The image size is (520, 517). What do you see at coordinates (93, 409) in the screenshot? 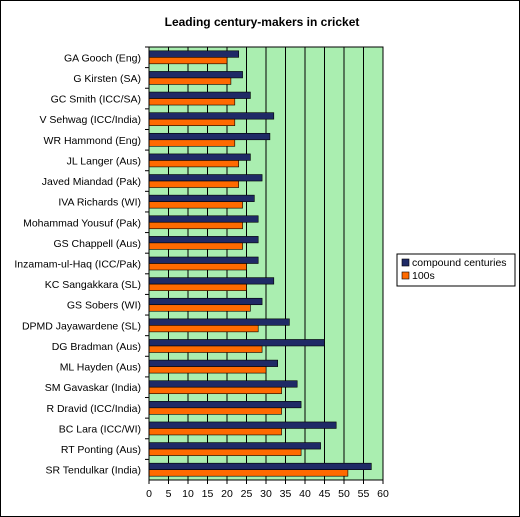
I see `category-label: R Dravid (ICC/India)` at bounding box center [93, 409].